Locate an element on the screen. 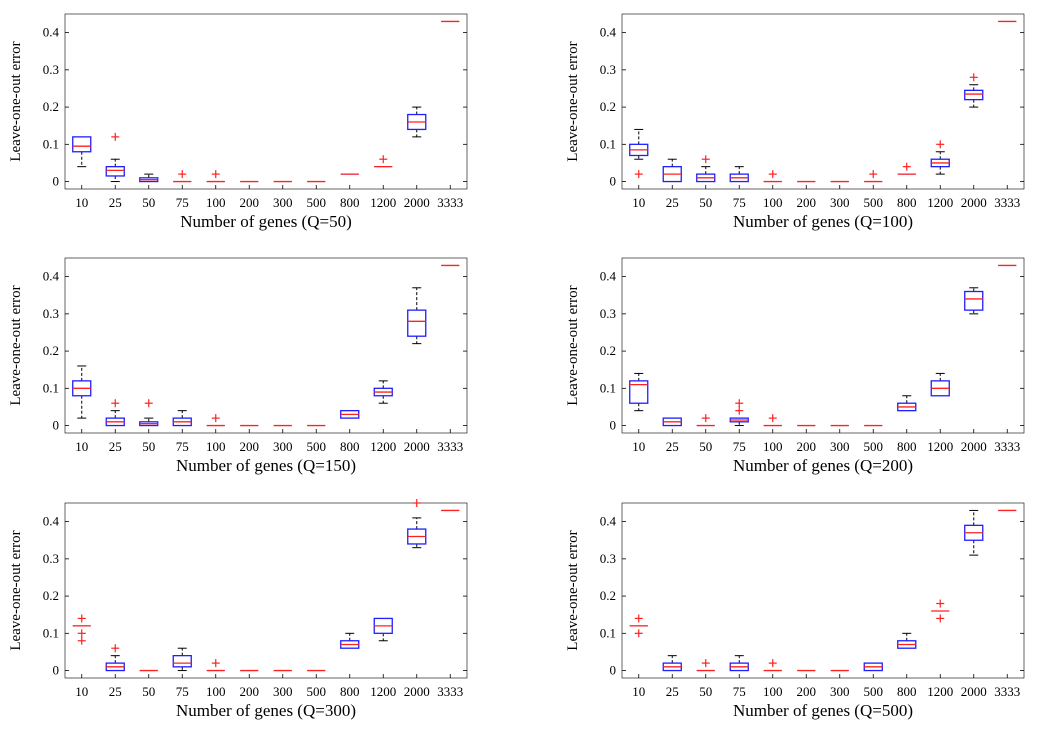 This screenshot has height=737, width=1044. x-axis-label: Number of genes (Q=50) is located at coordinates (266, 221).